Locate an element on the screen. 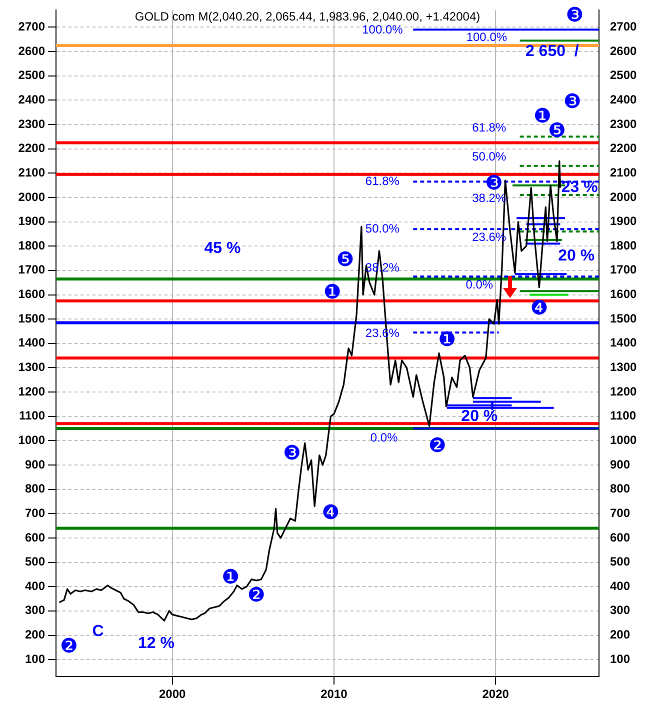  y2-tick-label: 2500 is located at coordinates (624, 75).